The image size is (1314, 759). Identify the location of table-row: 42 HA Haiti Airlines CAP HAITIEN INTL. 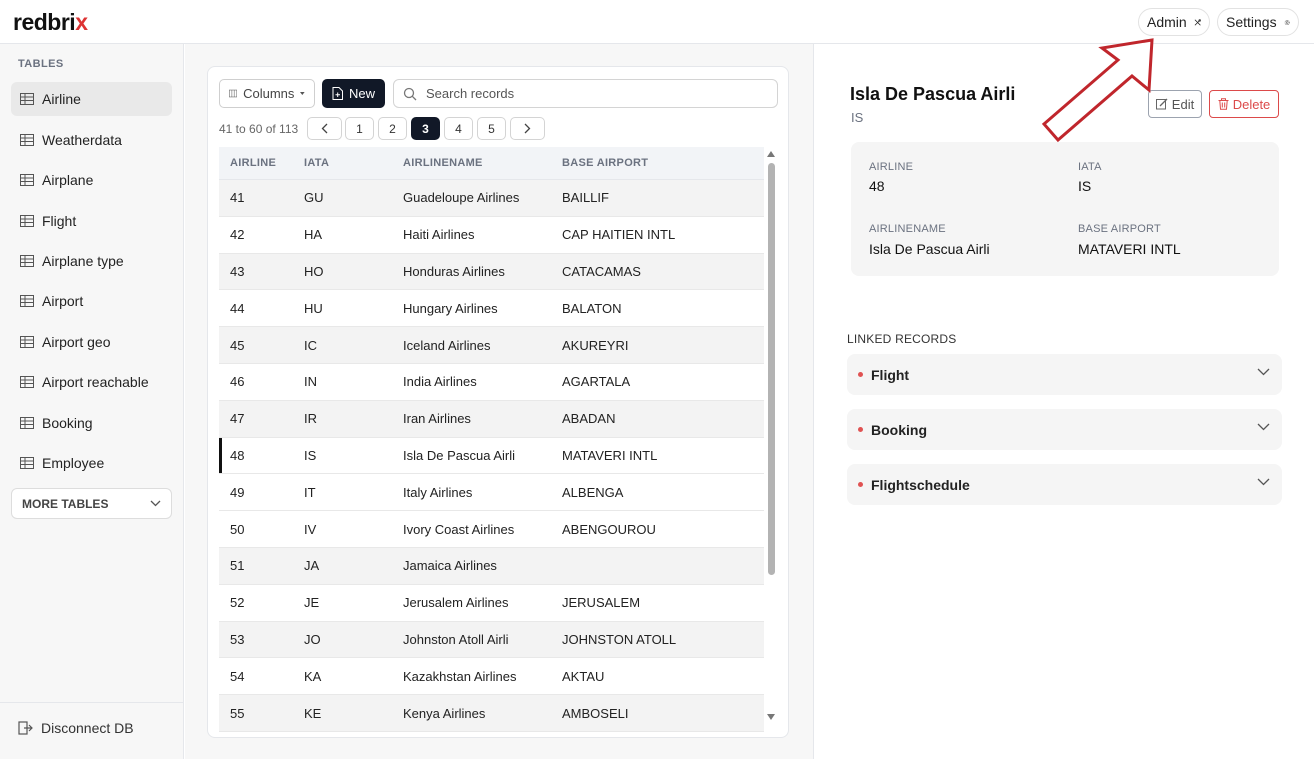
(491, 235).